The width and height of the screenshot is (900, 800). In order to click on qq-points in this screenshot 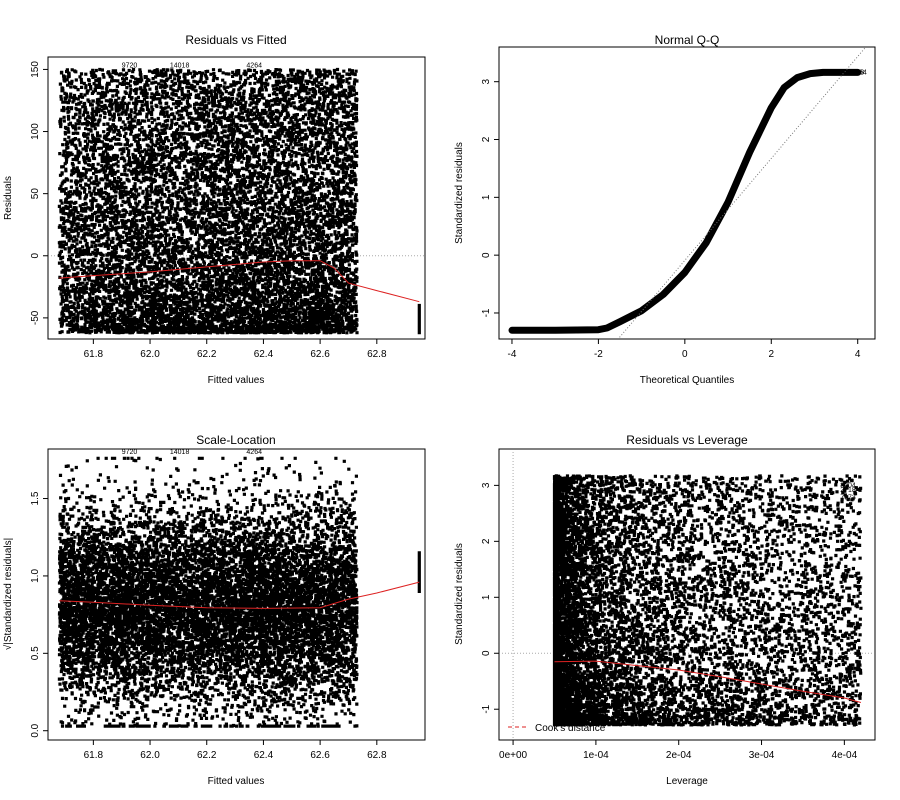, I will do `click(685, 201)`.